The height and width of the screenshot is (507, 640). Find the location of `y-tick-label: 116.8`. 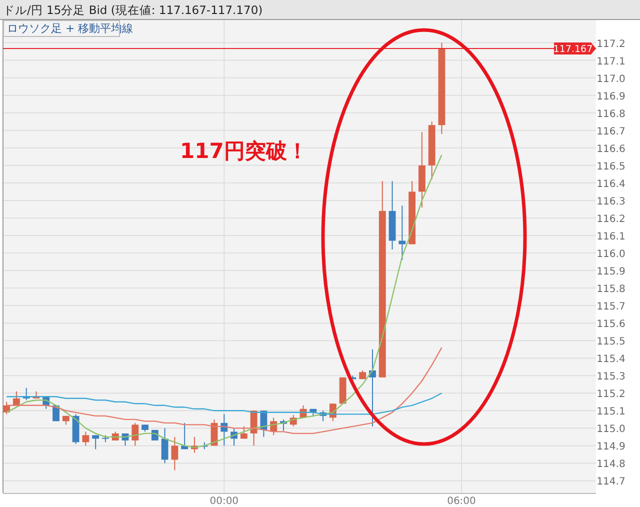

y-tick-label: 116.8 is located at coordinates (611, 114).